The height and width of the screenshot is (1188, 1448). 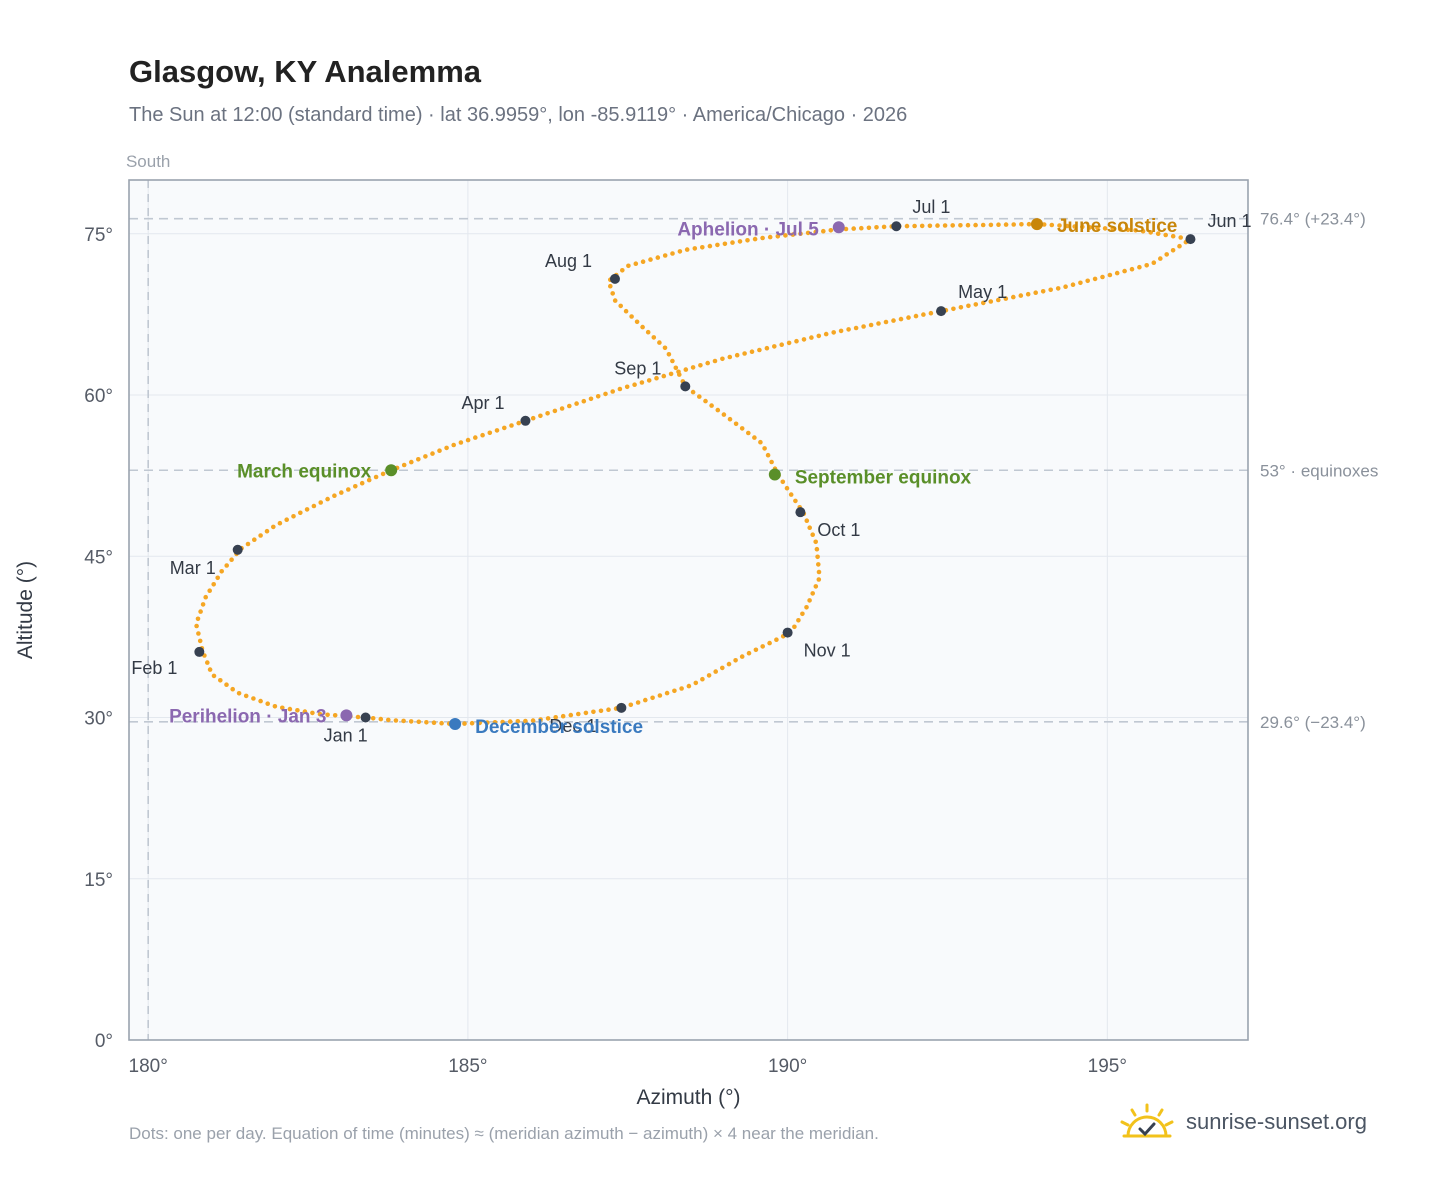 I want to click on reference-line-label: 76.4° (+23.4°), so click(x=1313, y=219).